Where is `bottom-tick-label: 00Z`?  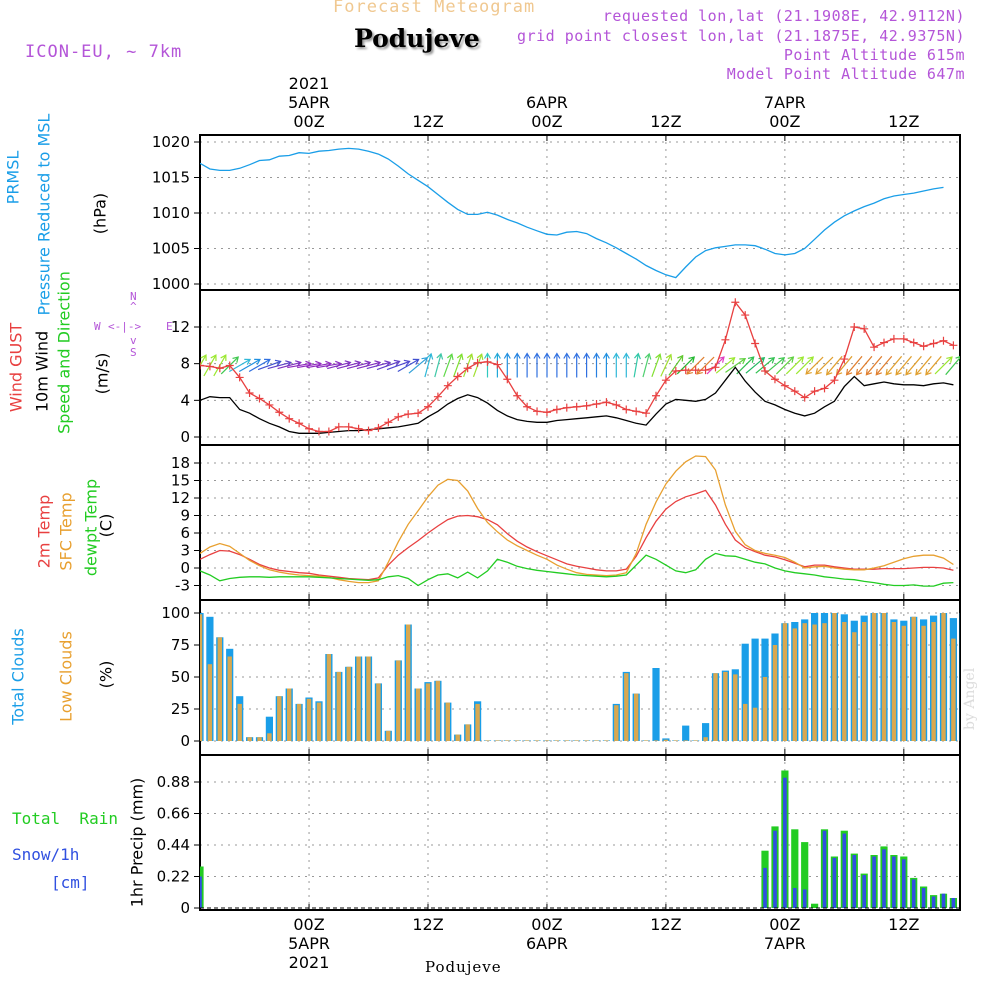
bottom-tick-label: 00Z is located at coordinates (308, 924).